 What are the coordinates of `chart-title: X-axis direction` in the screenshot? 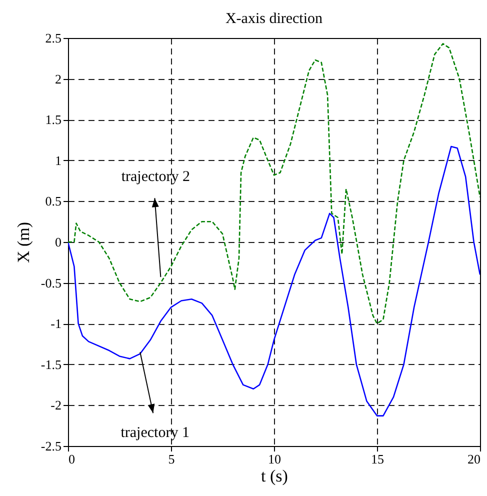 It's located at (274, 19).